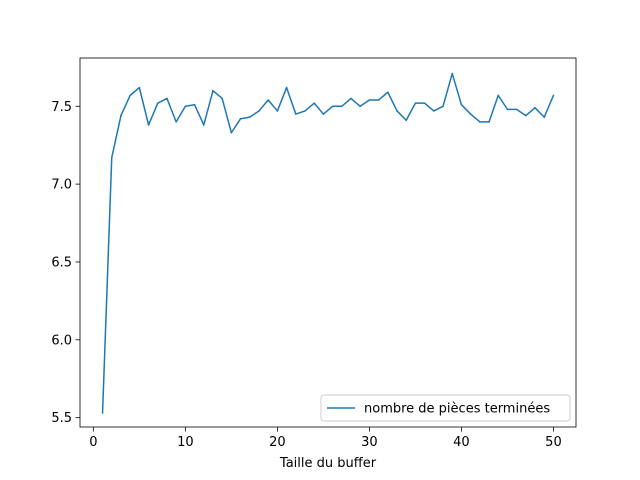 The width and height of the screenshot is (640, 480). I want to click on x-tick-label: 40, so click(461, 442).